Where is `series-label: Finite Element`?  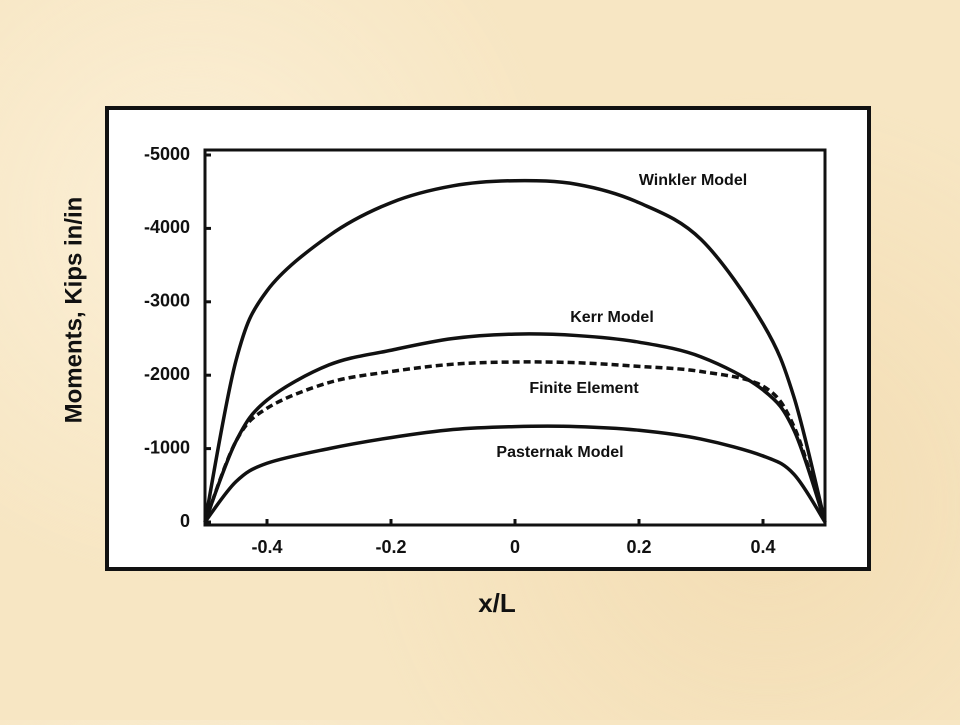 series-label: Finite Element is located at coordinates (584, 388).